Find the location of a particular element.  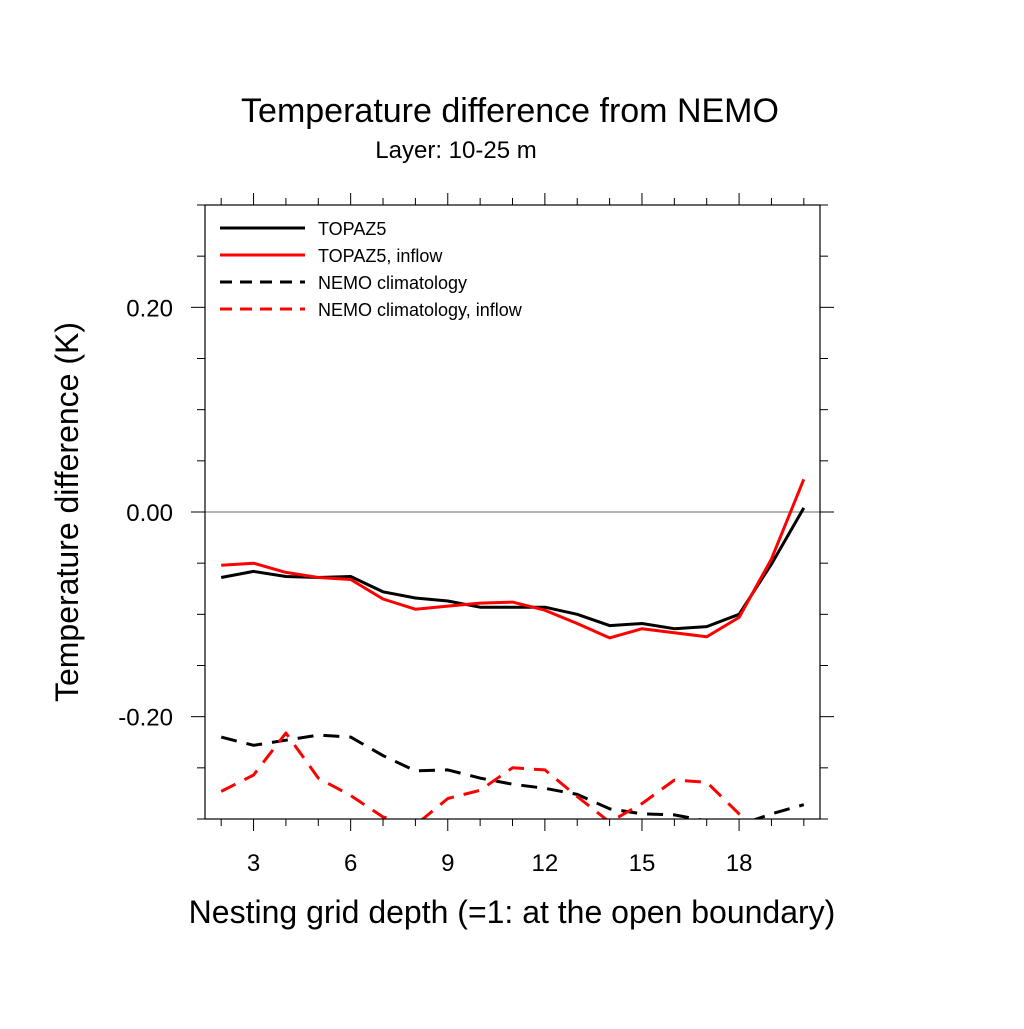

chart-subtitle: Layer: 10-25 m is located at coordinates (455, 150).